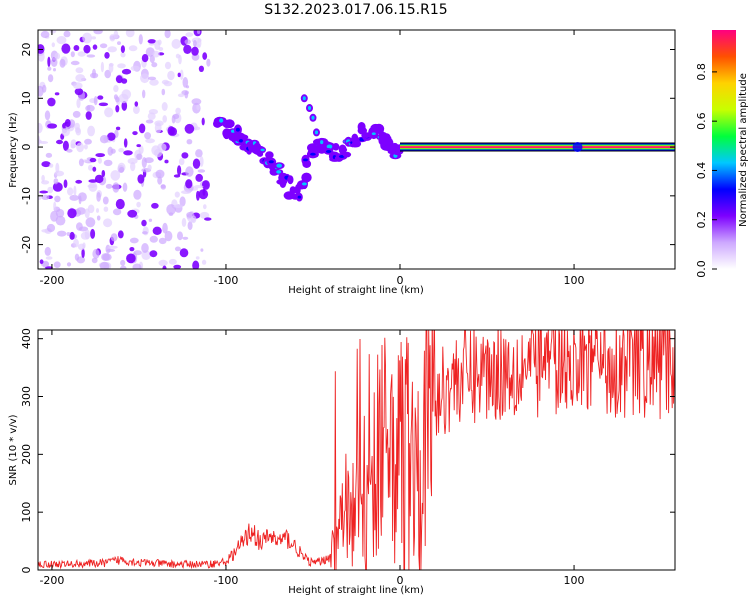 The height and width of the screenshot is (600, 750). Describe the element at coordinates (26, 396) in the screenshot. I see `y-tick-label: 300` at that location.